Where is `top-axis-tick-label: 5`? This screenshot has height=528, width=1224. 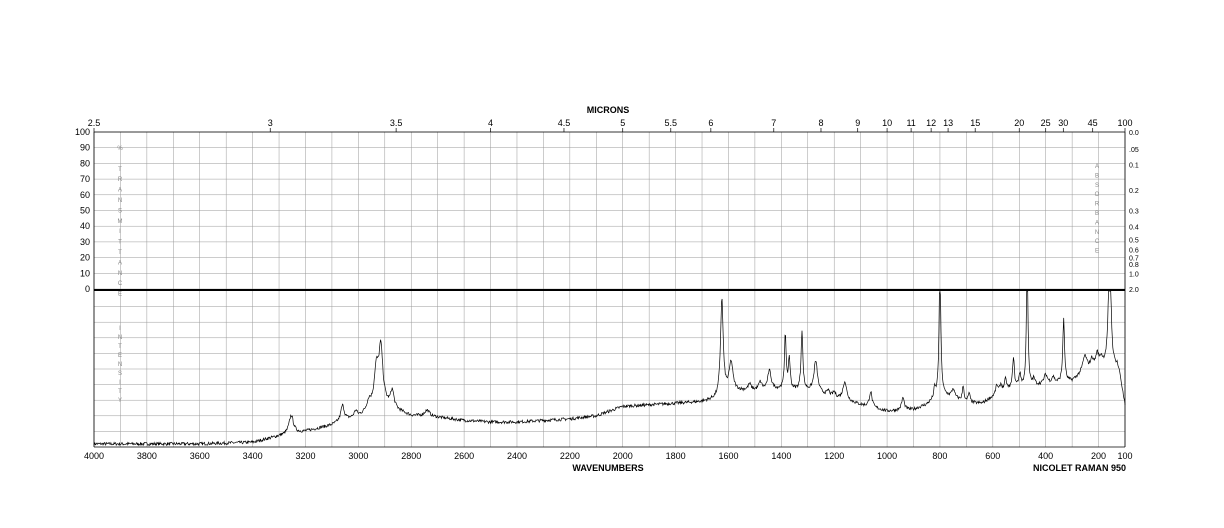
top-axis-tick-label: 5 is located at coordinates (622, 123).